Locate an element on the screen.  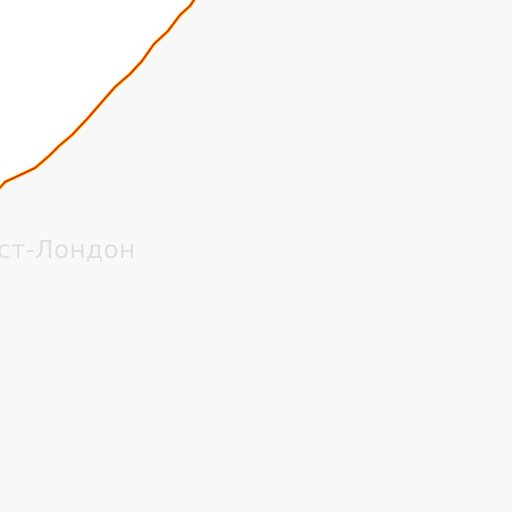
route-line is located at coordinates (97, 94).